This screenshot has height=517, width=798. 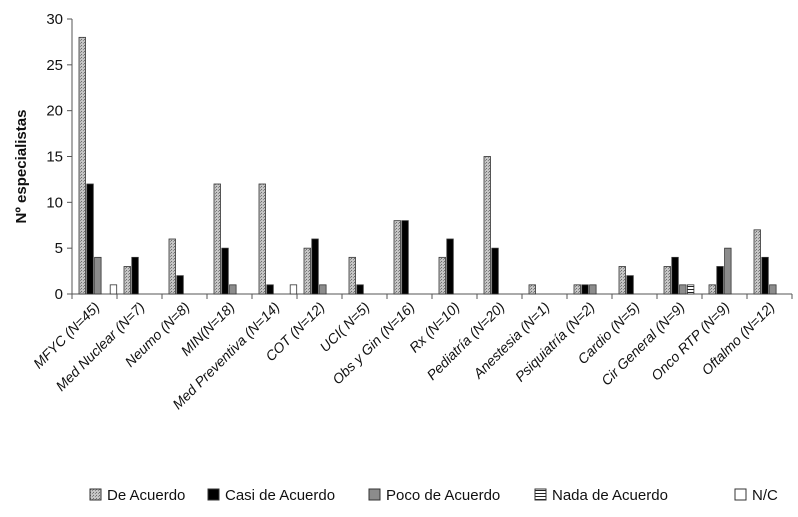 What do you see at coordinates (540, 494) in the screenshot?
I see `legend-swatch-nada-de-acuerdo` at bounding box center [540, 494].